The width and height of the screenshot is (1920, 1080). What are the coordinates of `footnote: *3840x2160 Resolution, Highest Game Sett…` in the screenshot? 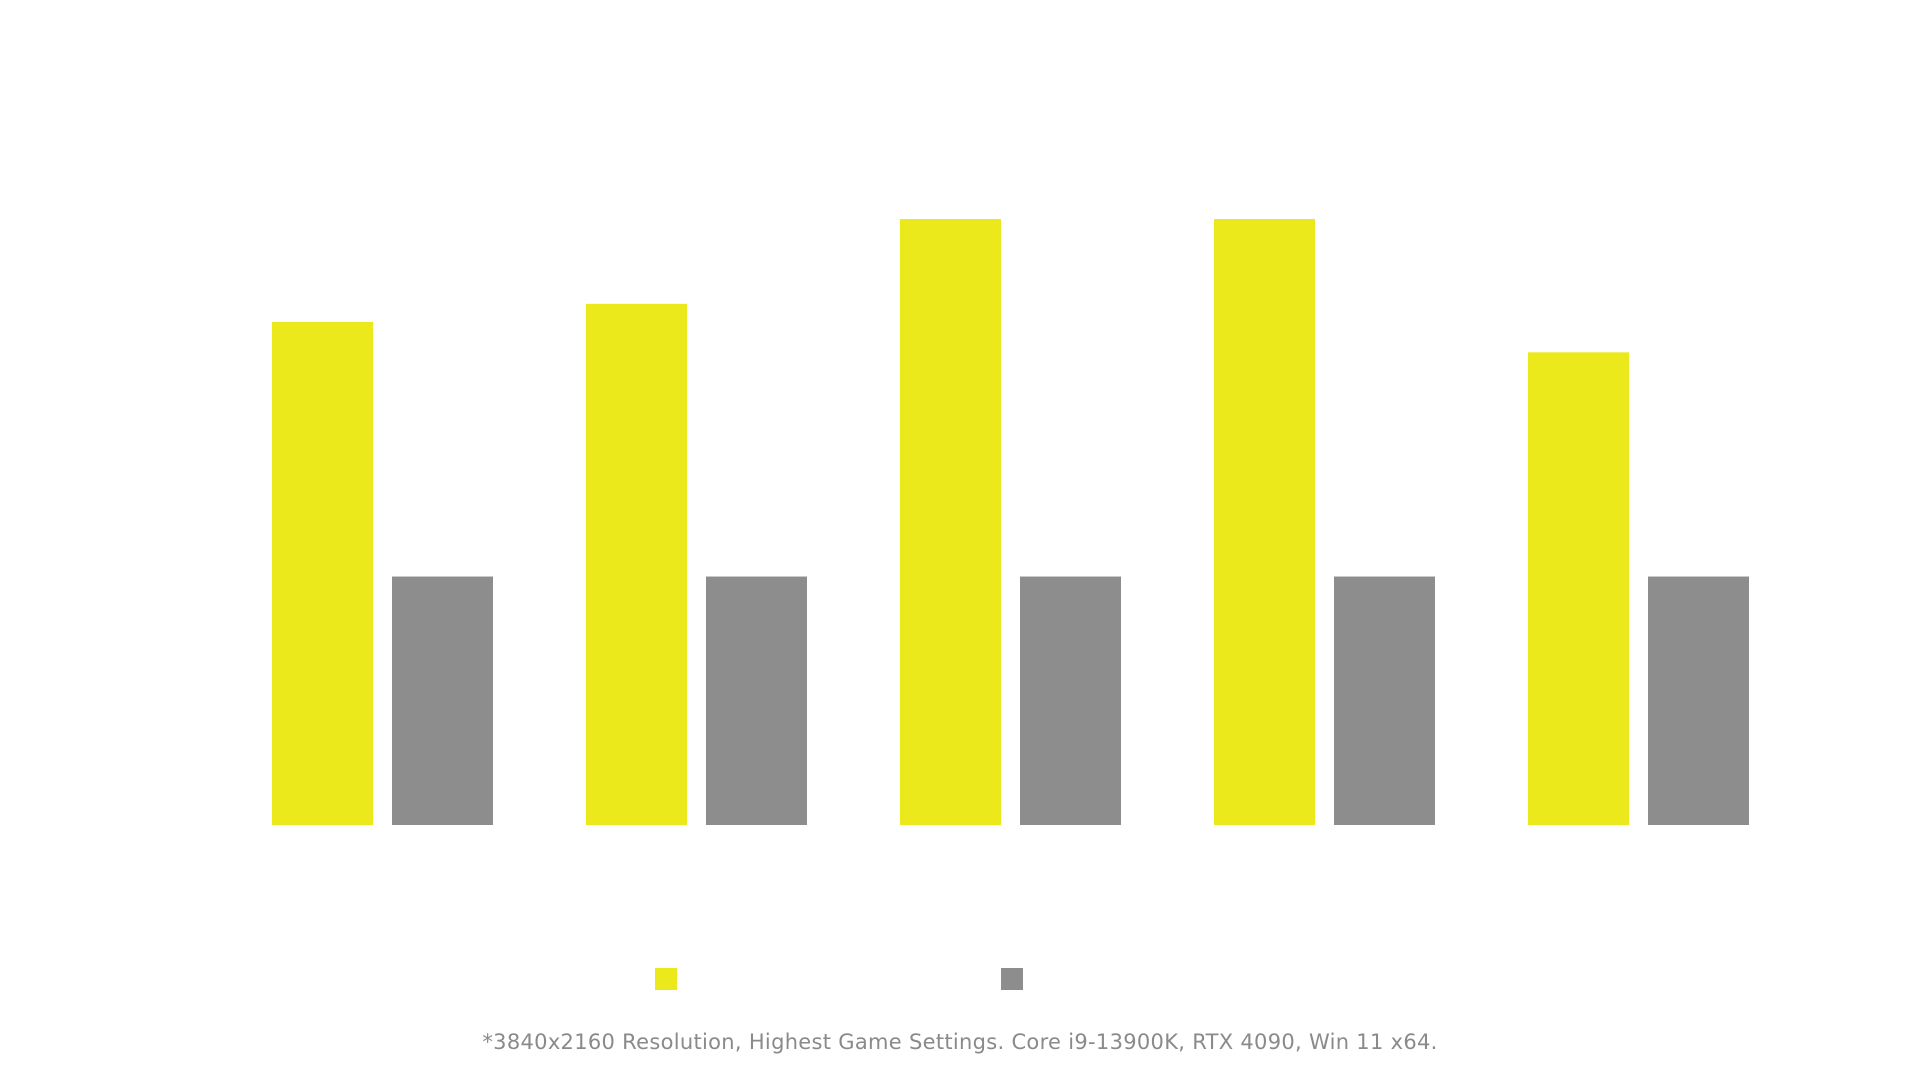 It's located at (960, 1042).